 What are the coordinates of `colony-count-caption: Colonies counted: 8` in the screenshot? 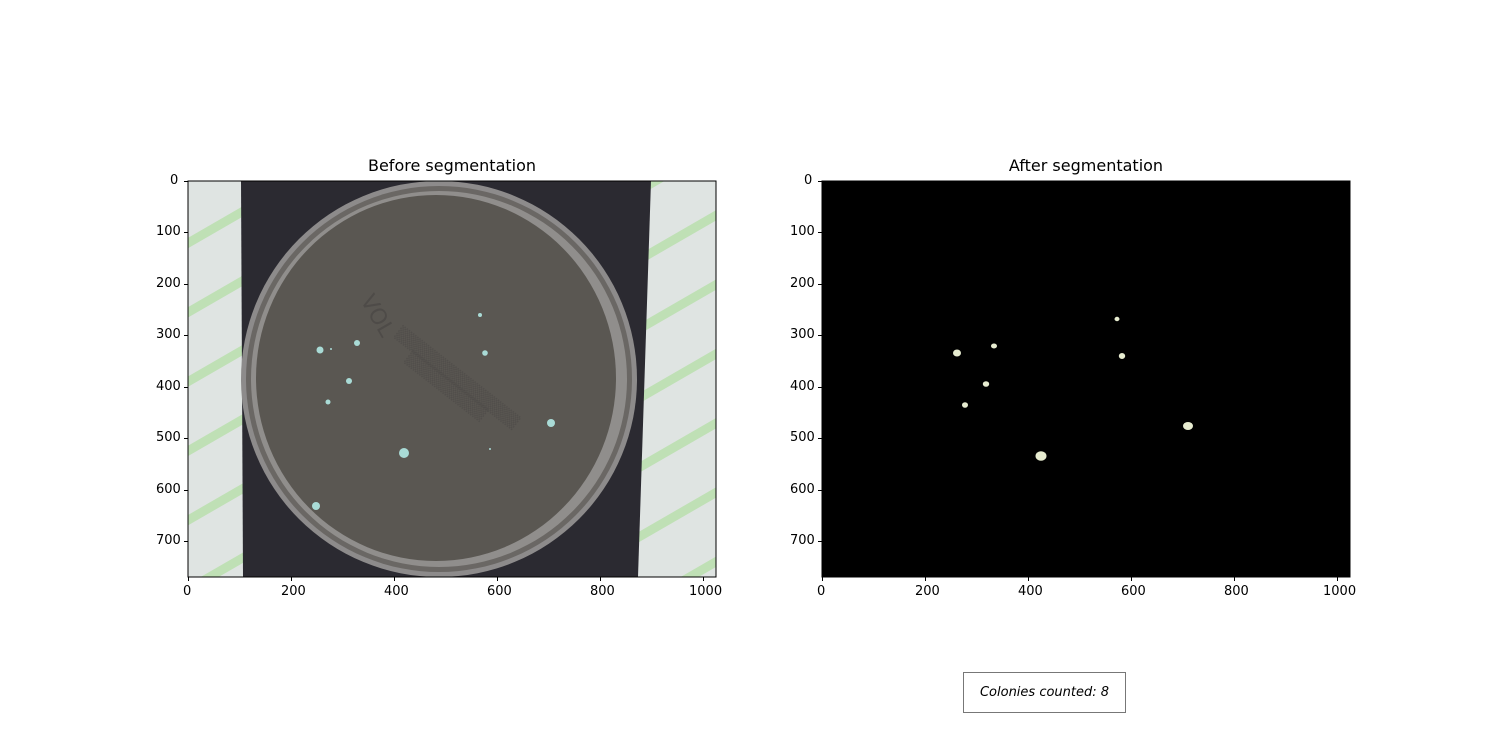 It's located at (1044, 692).